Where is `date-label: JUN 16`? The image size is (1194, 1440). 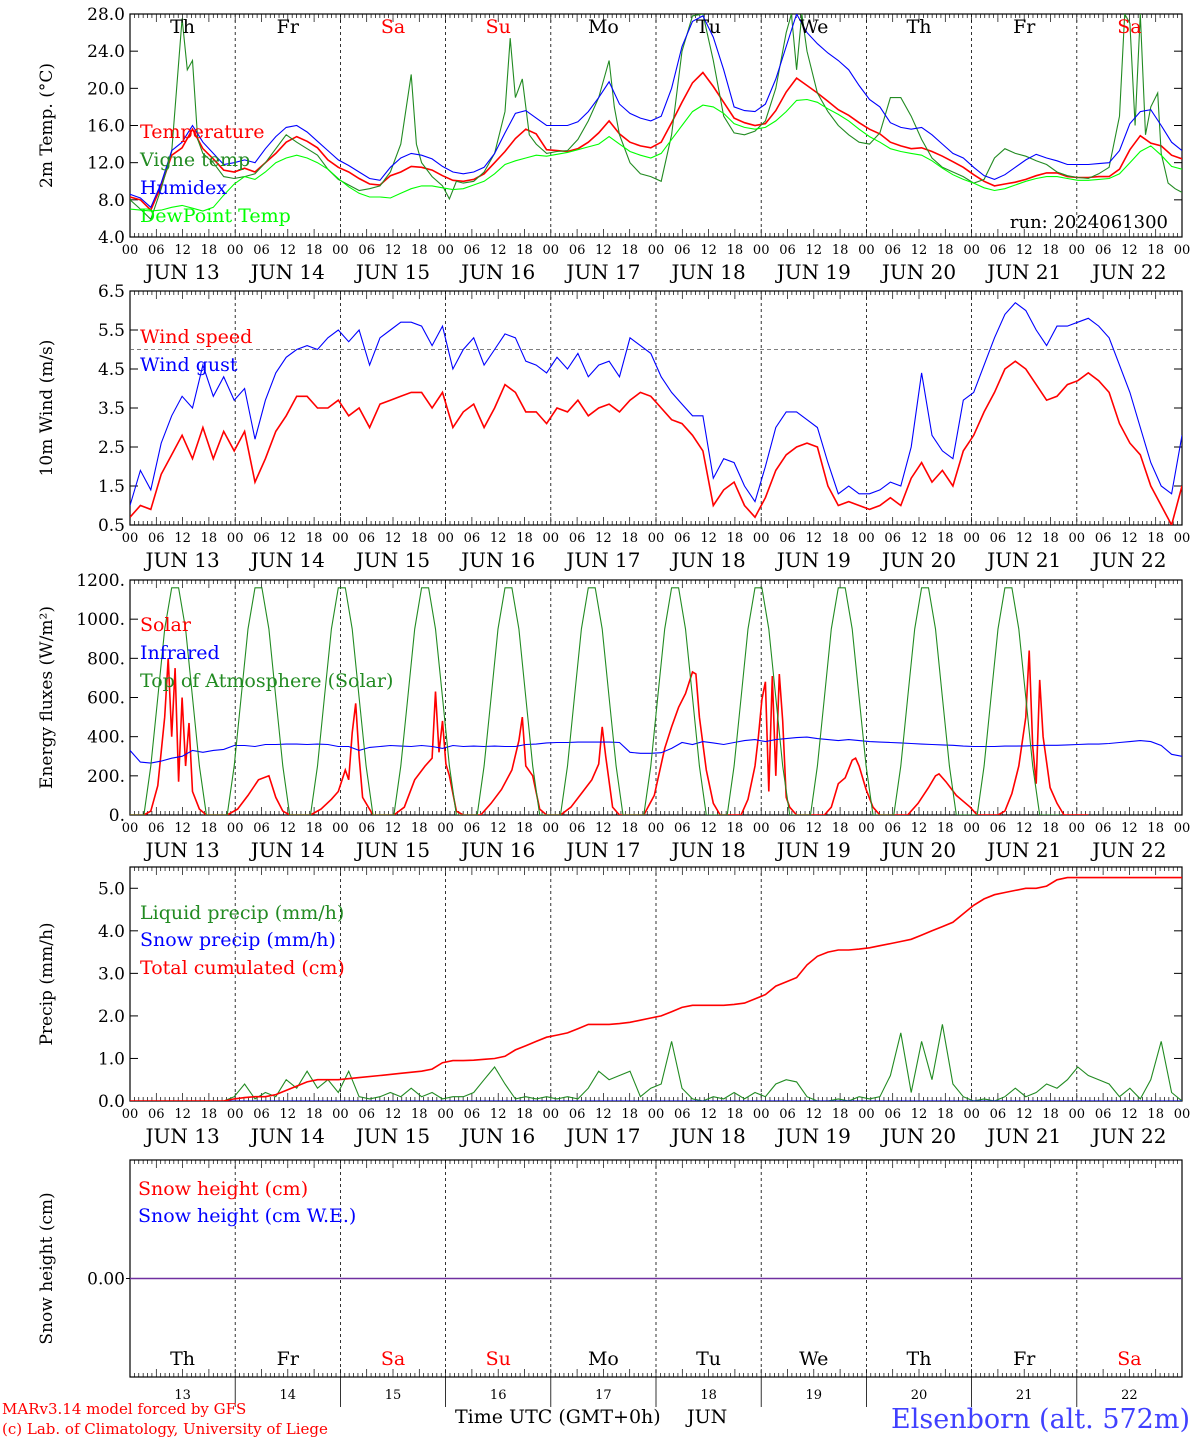
date-label: JUN 16 is located at coordinates (497, 850).